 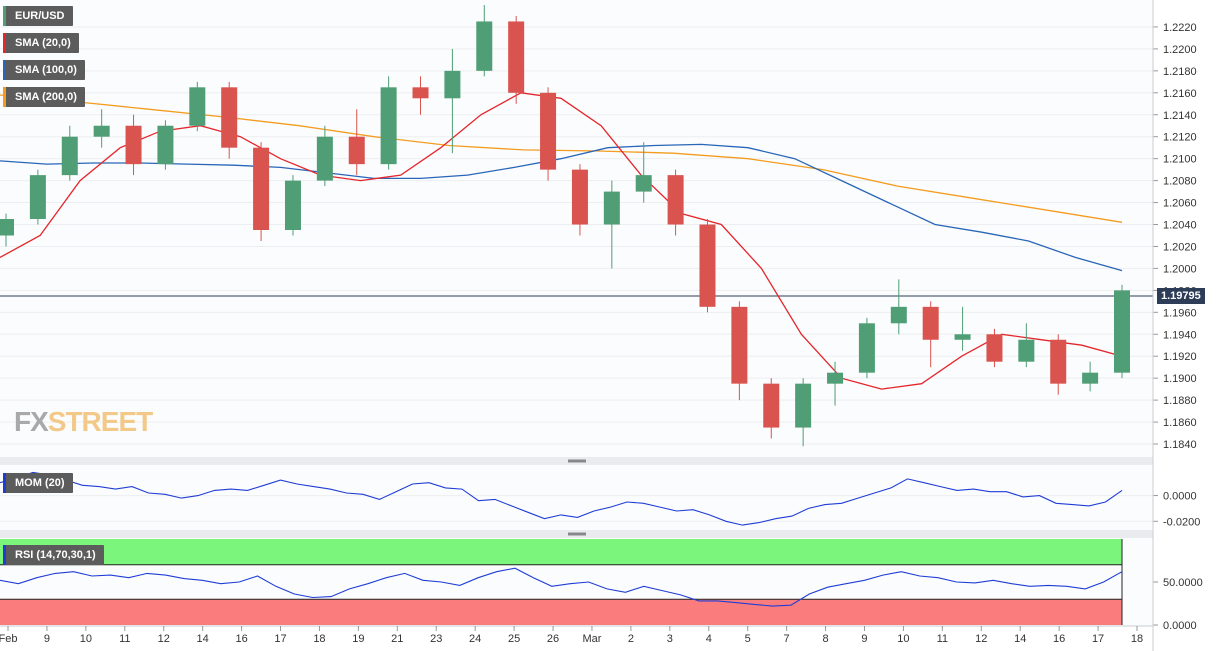 I want to click on sma20-label: SMA (20,0), so click(x=43, y=43).